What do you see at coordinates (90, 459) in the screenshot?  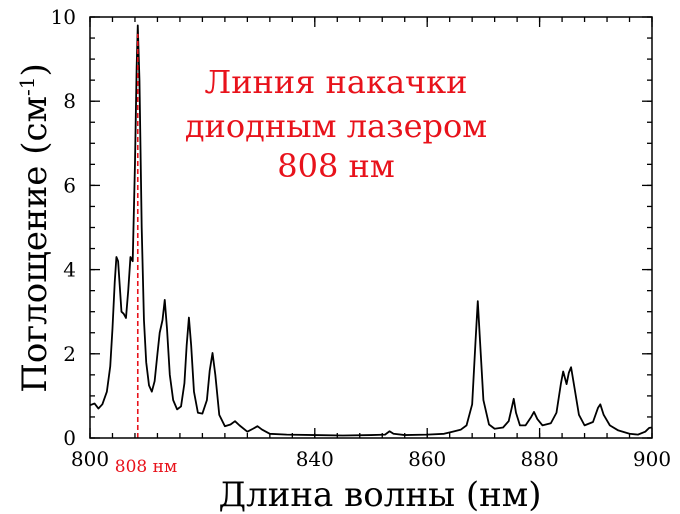 I see `x-tick-label: 800` at bounding box center [90, 459].